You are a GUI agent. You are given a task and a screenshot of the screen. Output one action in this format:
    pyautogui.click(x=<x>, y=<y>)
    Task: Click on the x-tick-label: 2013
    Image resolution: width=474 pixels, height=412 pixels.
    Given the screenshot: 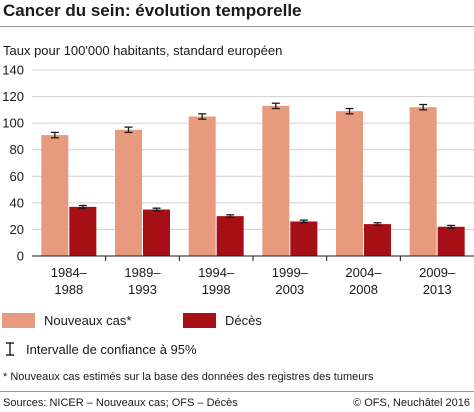 What is the action you would take?
    pyautogui.click(x=437, y=289)
    